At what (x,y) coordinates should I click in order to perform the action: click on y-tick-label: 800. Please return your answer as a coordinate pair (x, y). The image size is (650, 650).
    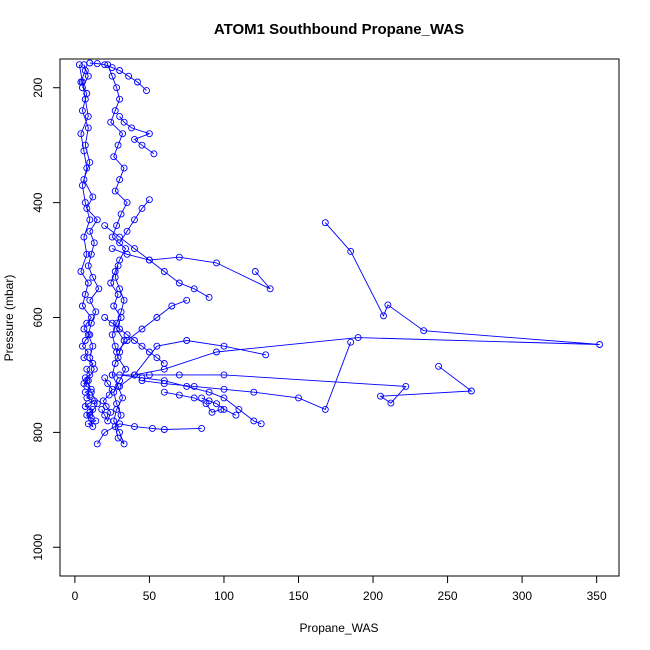
    Looking at the image, I should click on (38, 432).